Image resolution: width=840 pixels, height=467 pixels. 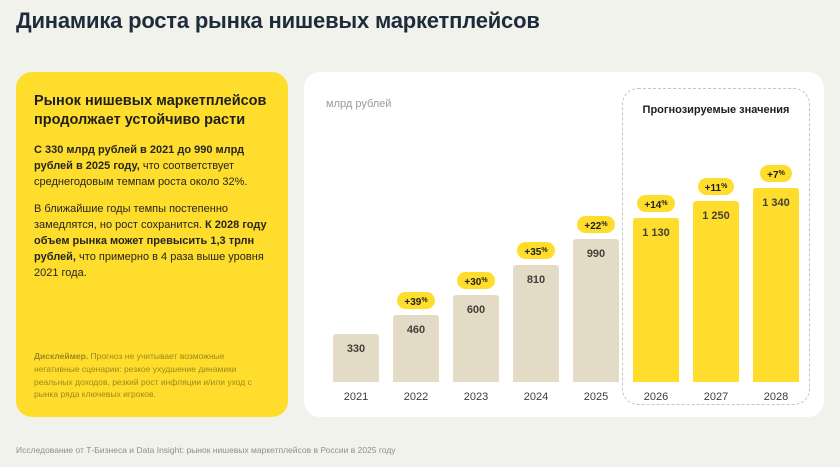 I want to click on x-axis-label-2023: 2023, so click(x=476, y=397).